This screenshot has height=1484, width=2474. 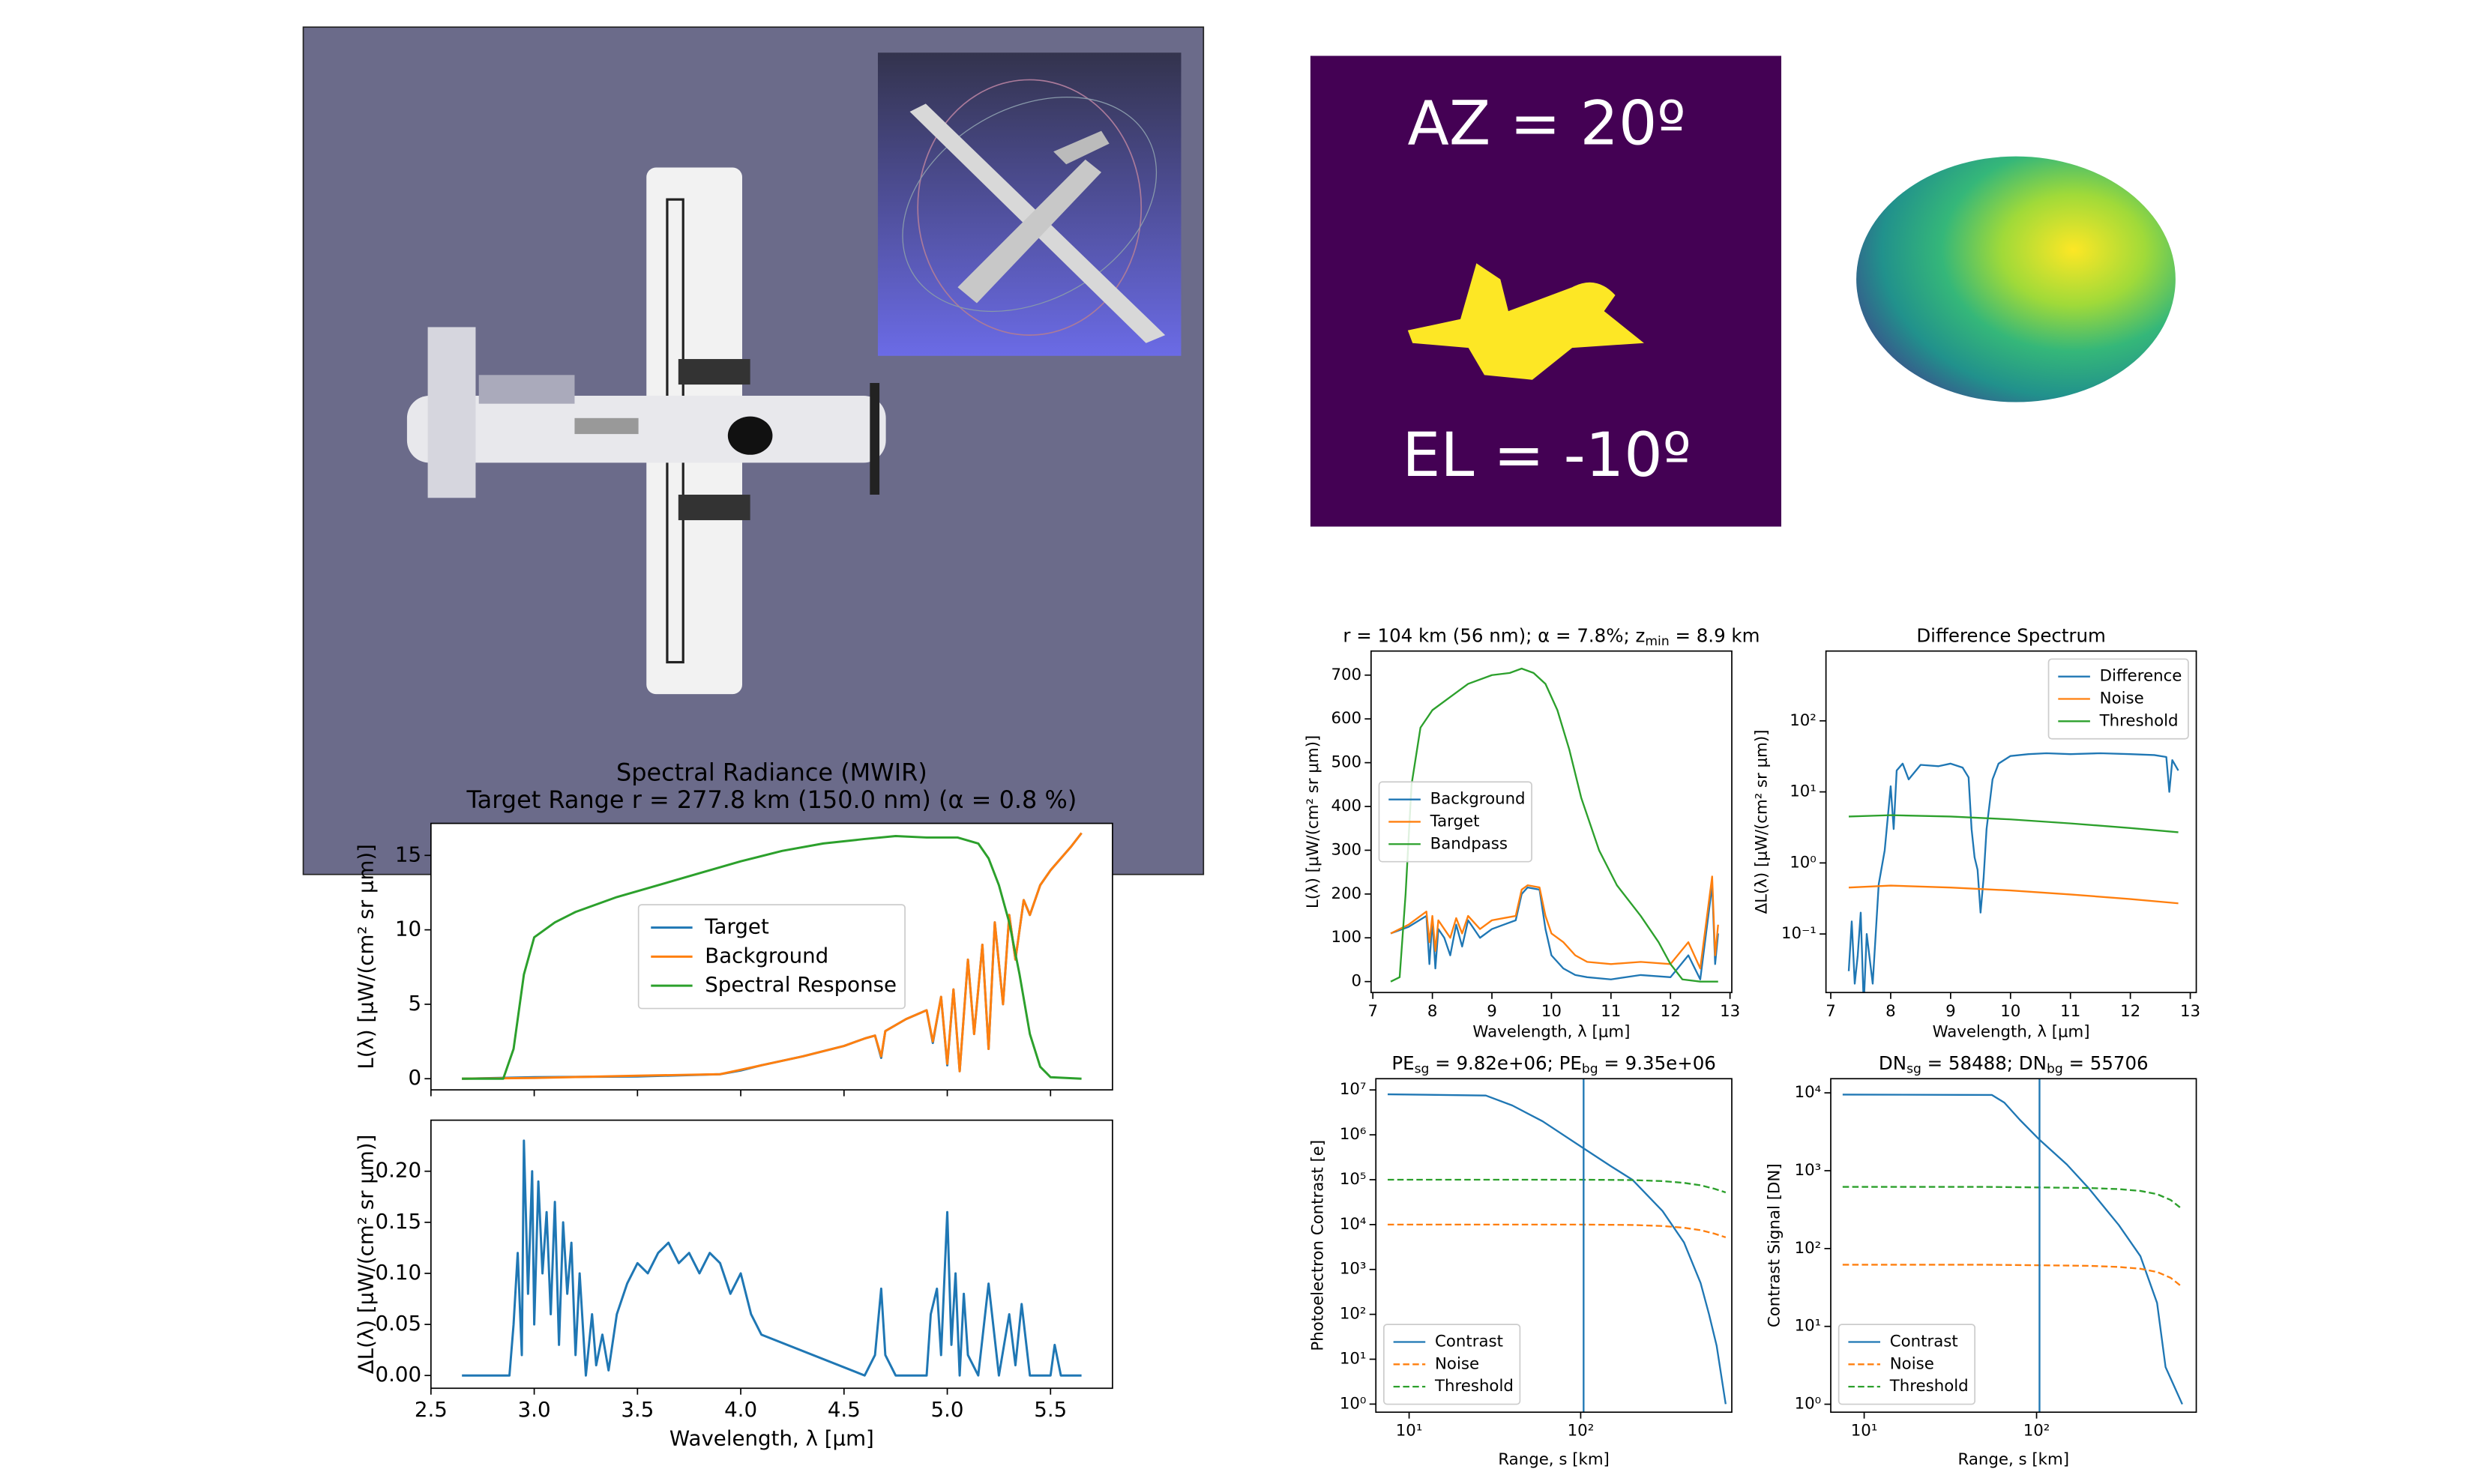 What do you see at coordinates (844, 1410) in the screenshot?
I see `x-tick-label: 4.5` at bounding box center [844, 1410].